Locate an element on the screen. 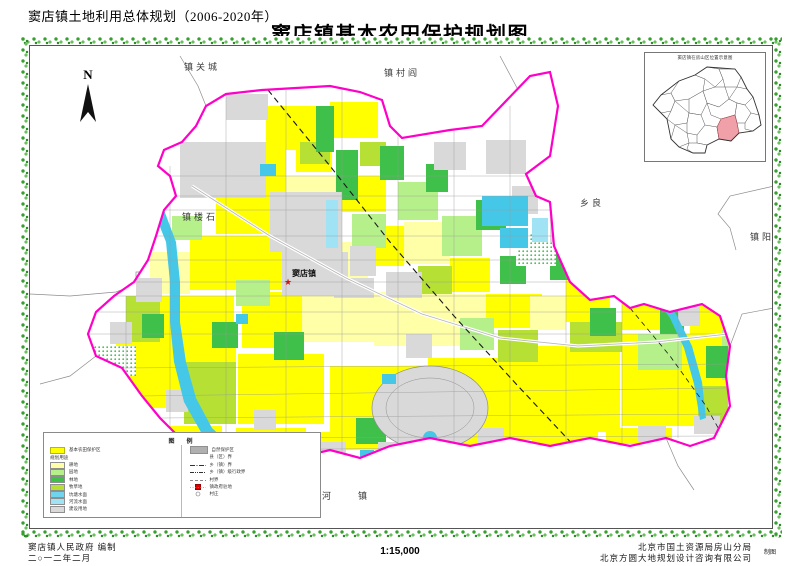 This screenshot has height=566, width=800. legend-symbol-dotted-line-icon is located at coordinates (197, 482).